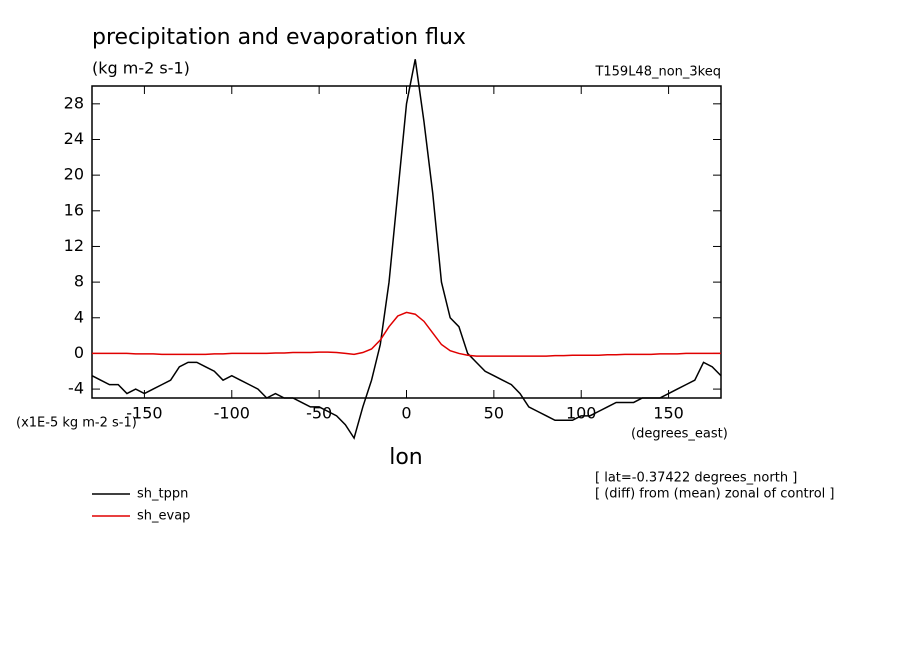  I want to click on y-tick-label: 0, so click(79, 352).